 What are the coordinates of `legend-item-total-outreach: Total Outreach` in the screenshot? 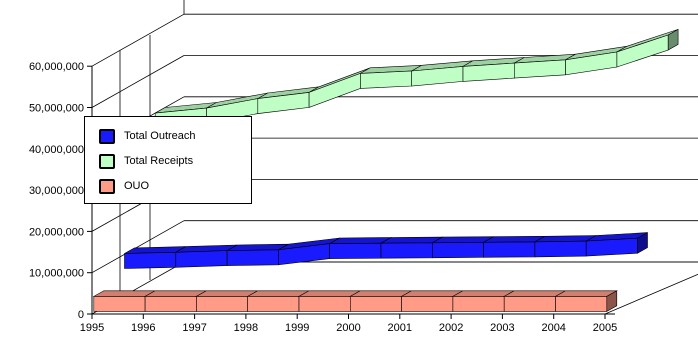 It's located at (147, 136).